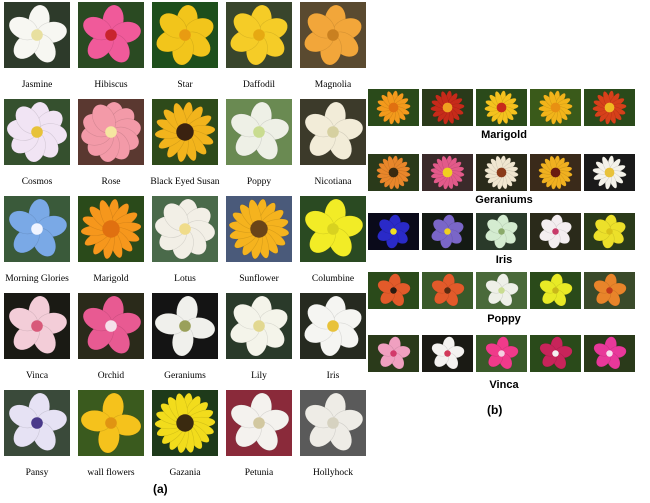 Image resolution: width=650 pixels, height=503 pixels. What do you see at coordinates (333, 376) in the screenshot?
I see `flower-label: Iris` at bounding box center [333, 376].